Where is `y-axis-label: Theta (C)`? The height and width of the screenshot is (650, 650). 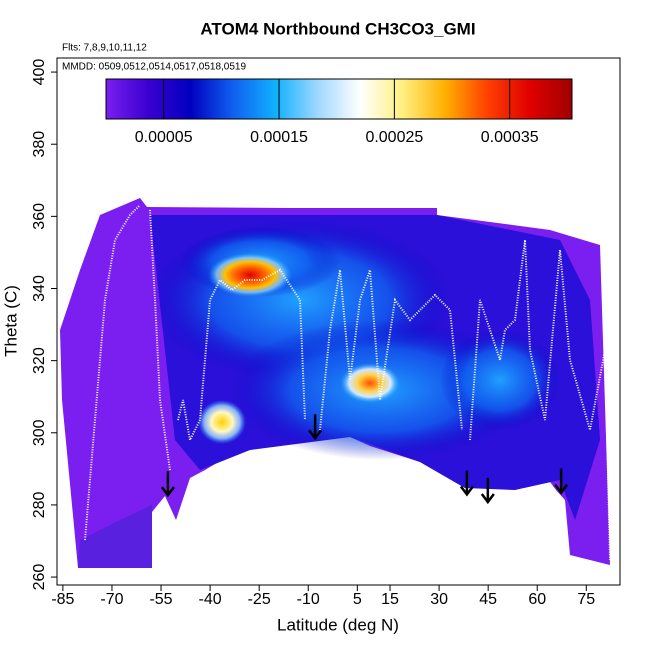
y-axis-label: Theta (C) is located at coordinates (10, 321).